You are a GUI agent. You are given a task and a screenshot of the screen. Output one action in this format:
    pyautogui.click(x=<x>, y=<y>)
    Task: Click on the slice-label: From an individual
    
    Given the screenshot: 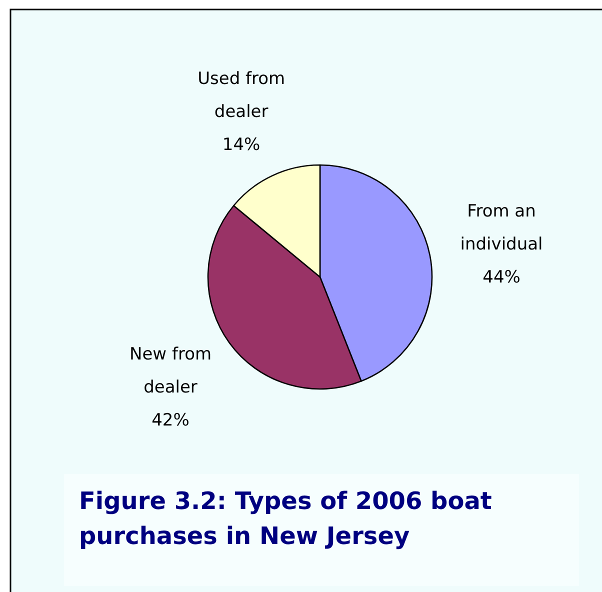 What is the action you would take?
    pyautogui.click(x=501, y=227)
    